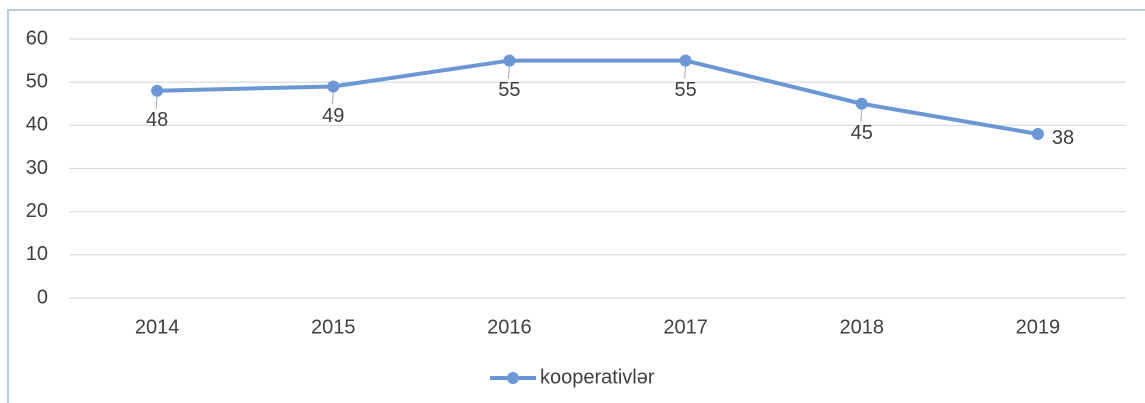 The image size is (1145, 403). Describe the element at coordinates (597, 377) in the screenshot. I see `legend-label: kooperativlər` at that location.